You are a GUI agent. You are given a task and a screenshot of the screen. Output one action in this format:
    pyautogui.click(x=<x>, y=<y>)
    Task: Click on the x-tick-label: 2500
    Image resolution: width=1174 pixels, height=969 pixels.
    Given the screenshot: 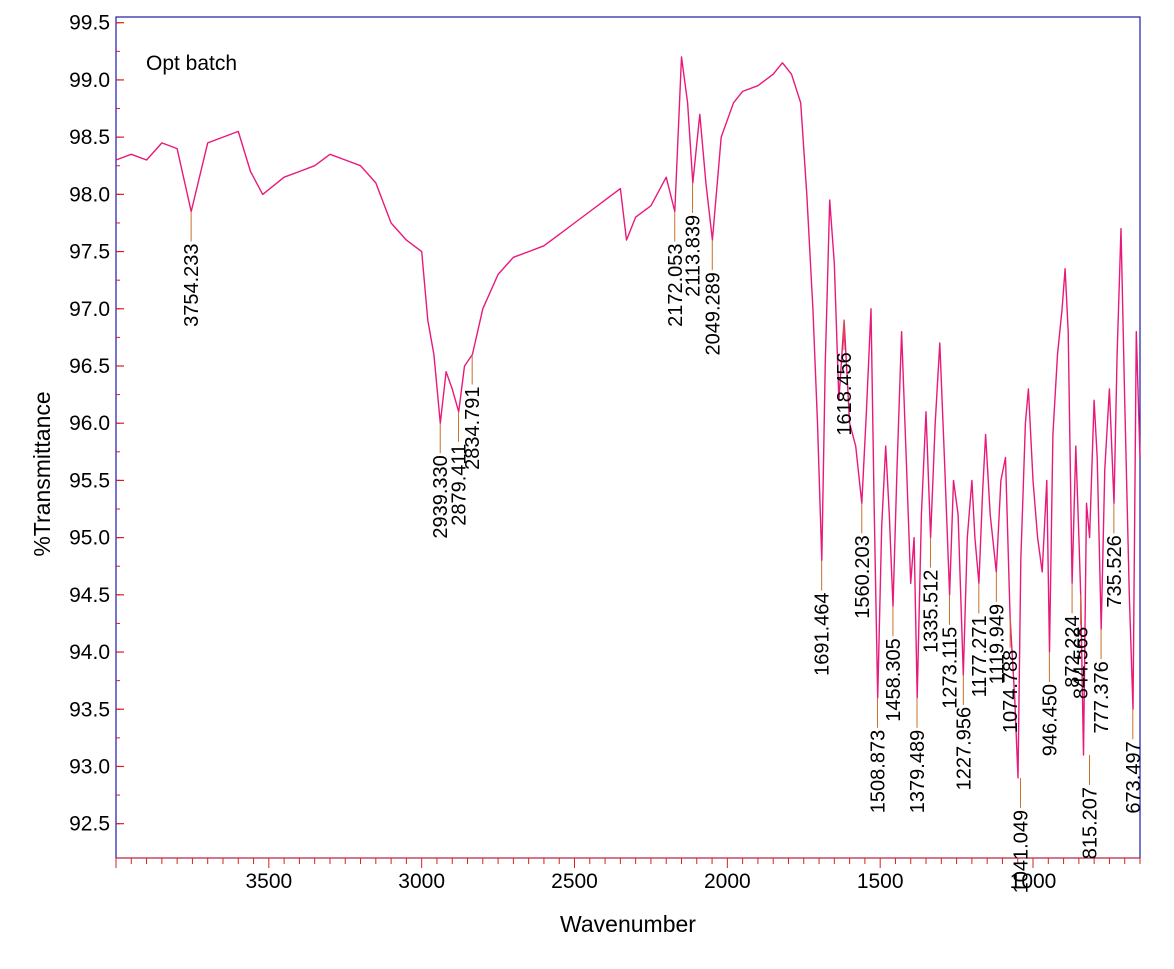 What is the action you would take?
    pyautogui.click(x=574, y=881)
    